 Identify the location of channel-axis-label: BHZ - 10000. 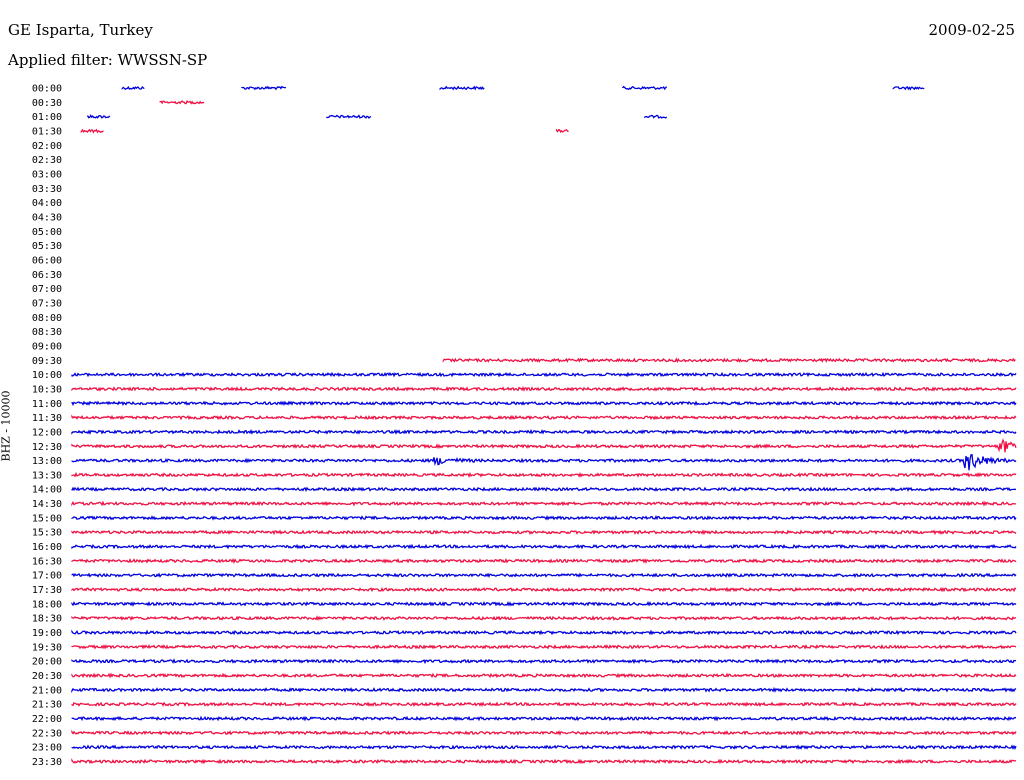
(6, 425).